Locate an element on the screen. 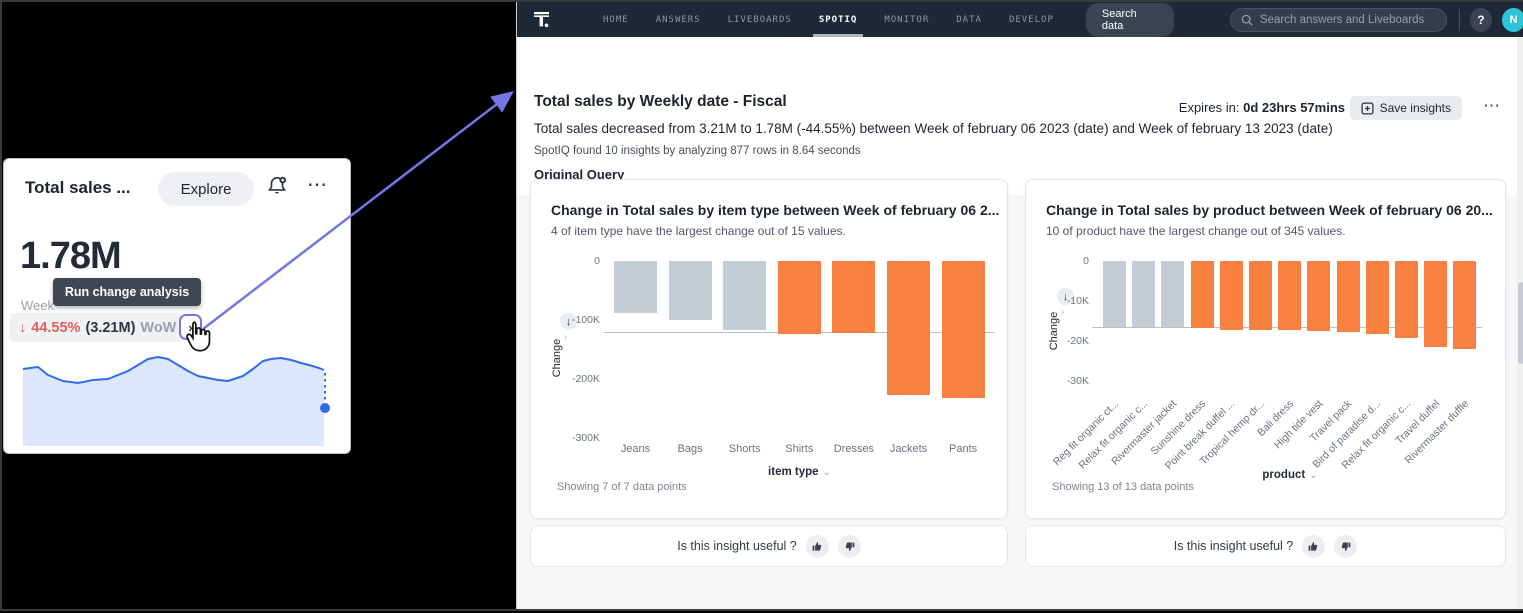 The width and height of the screenshot is (1523, 613). explore-button: Explore is located at coordinates (206, 189).